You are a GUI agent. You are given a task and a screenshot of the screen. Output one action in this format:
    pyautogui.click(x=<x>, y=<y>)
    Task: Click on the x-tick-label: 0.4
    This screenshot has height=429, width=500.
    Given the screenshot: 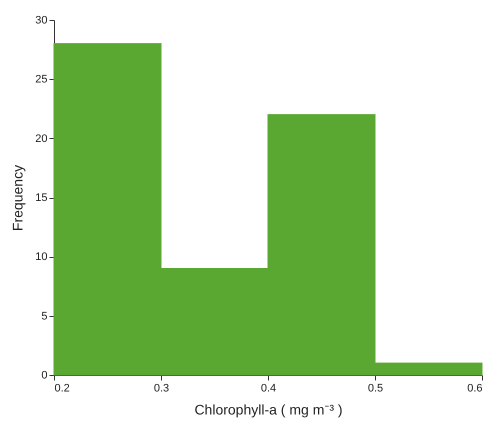 What is the action you would take?
    pyautogui.click(x=268, y=388)
    